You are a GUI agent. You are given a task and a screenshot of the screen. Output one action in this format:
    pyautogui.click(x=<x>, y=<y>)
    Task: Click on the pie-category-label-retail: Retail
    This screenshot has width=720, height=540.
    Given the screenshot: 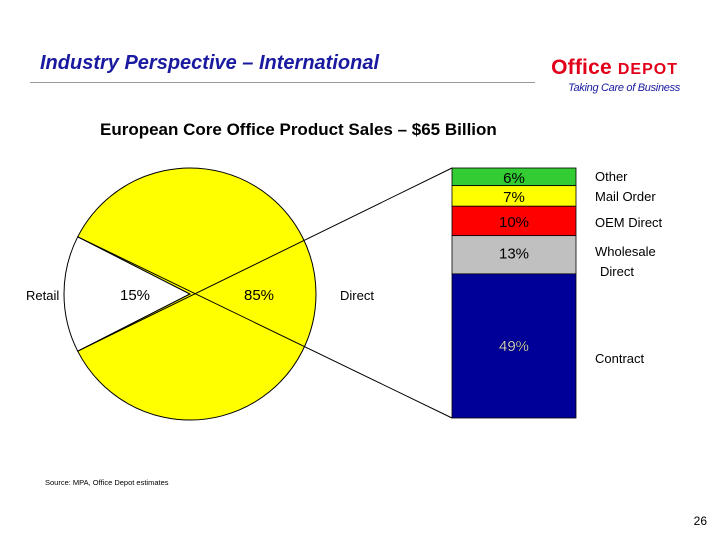 What is the action you would take?
    pyautogui.click(x=42, y=295)
    